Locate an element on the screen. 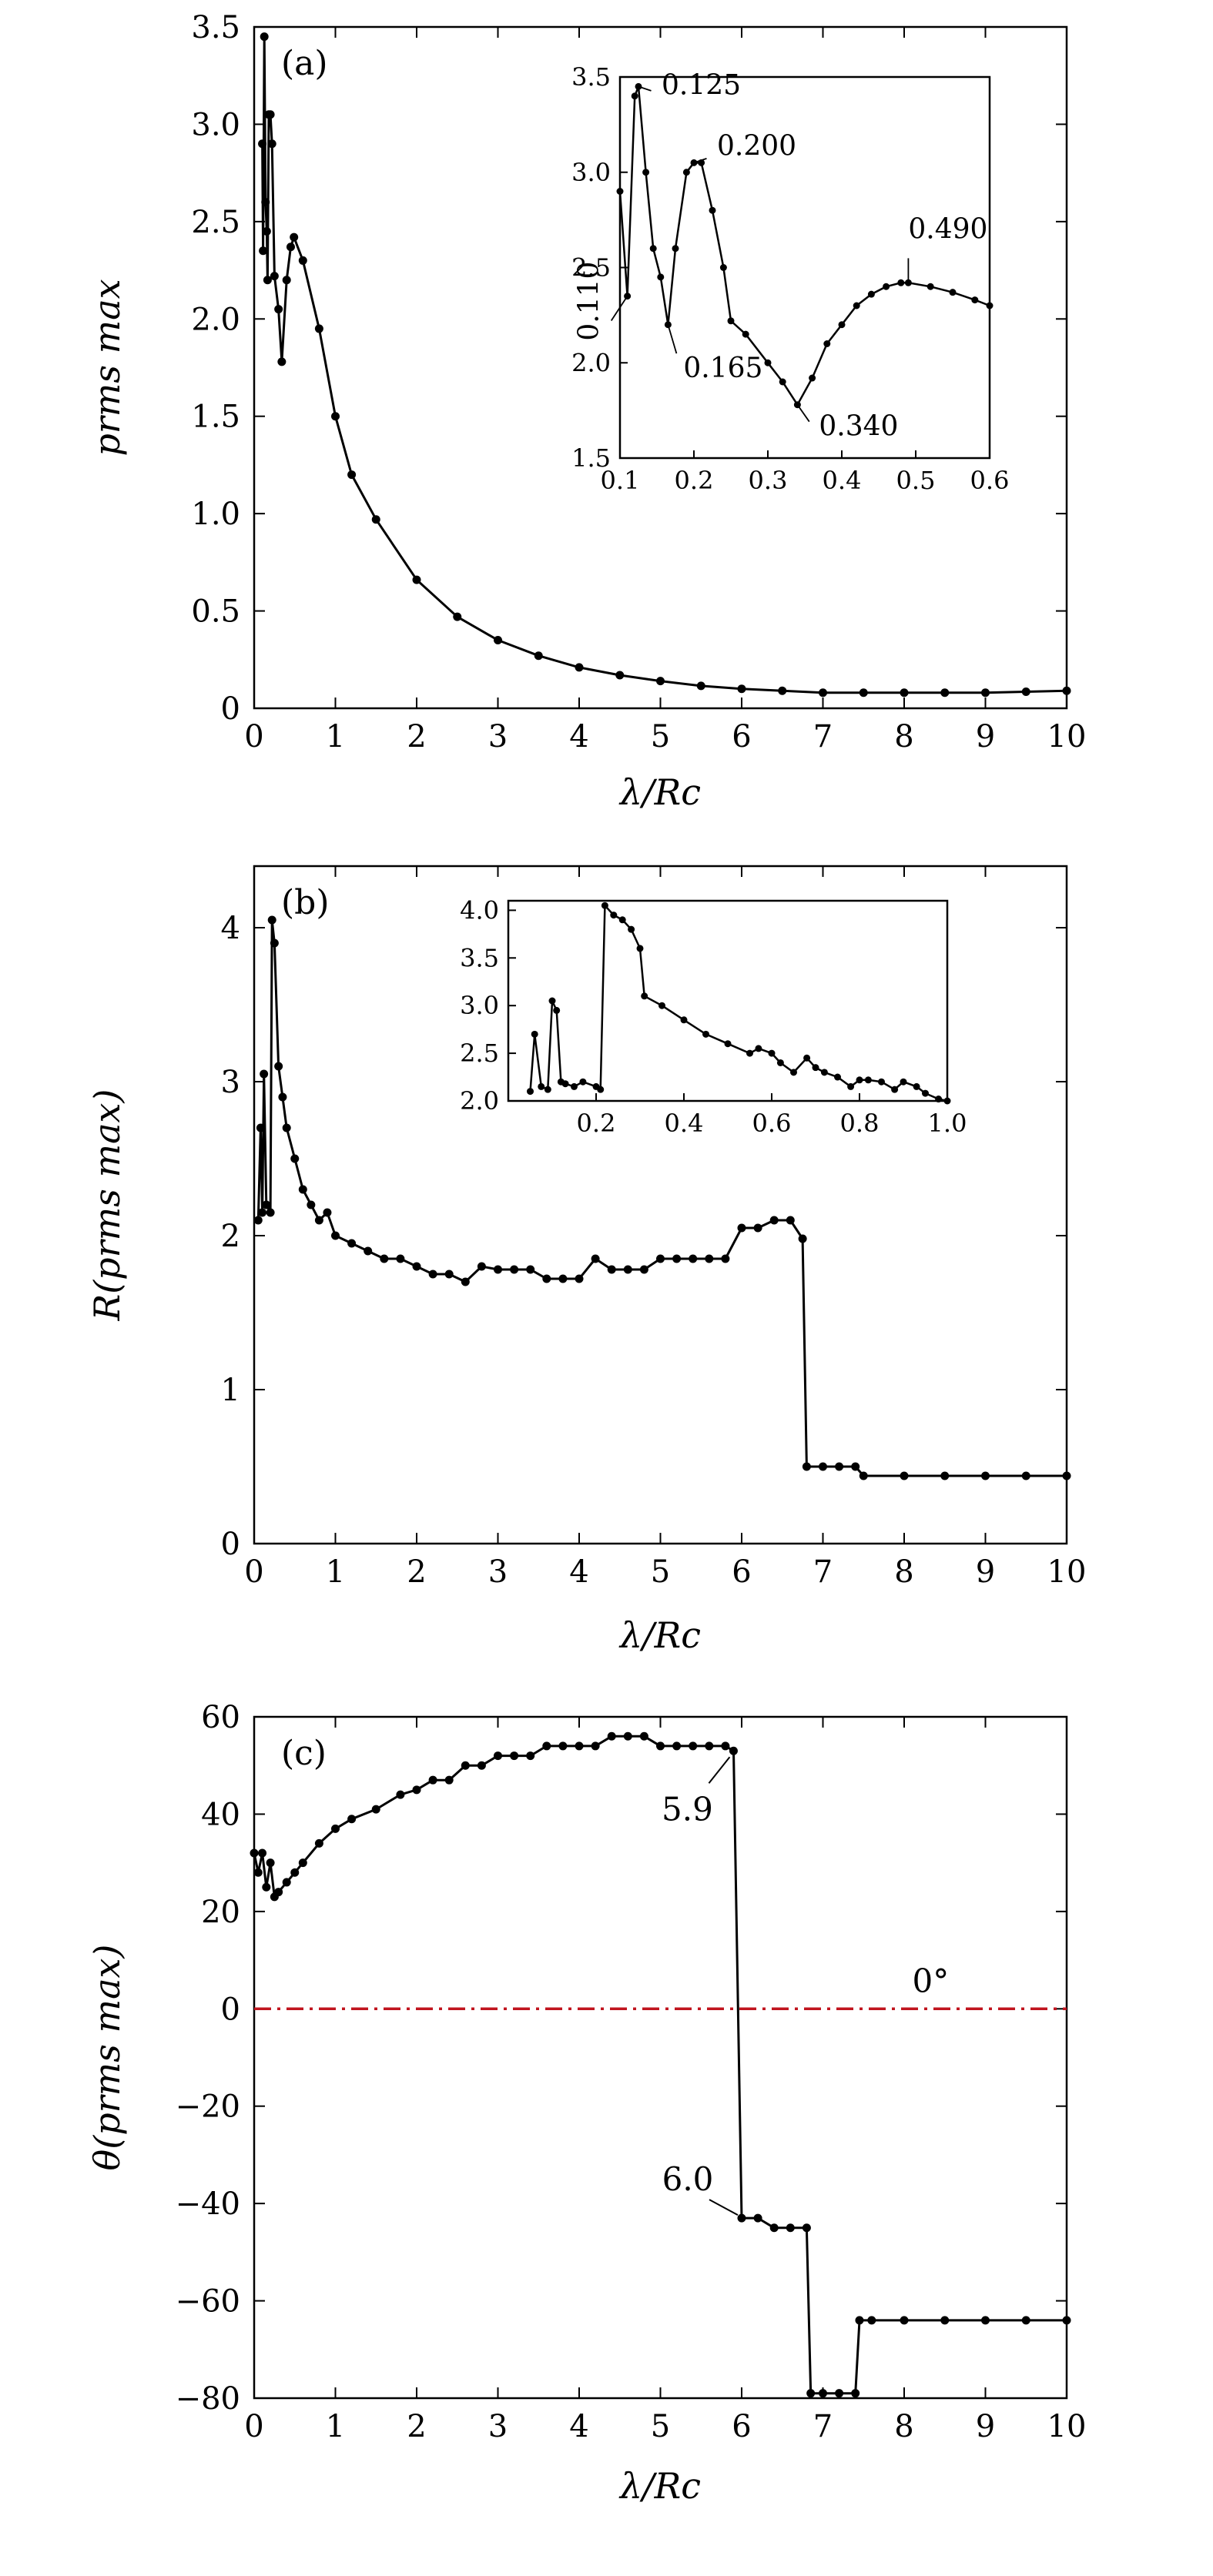  y-tick-label: 3.0 is located at coordinates (215, 125).